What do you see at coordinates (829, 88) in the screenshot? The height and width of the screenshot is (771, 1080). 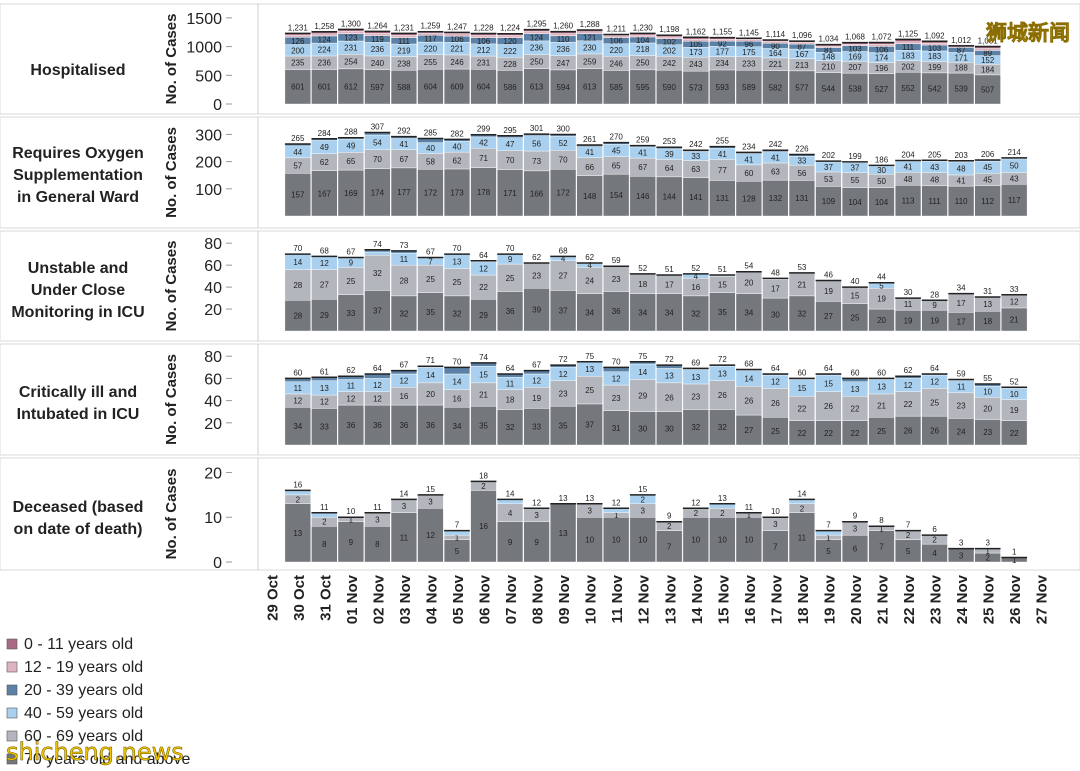 I see `segment-value-label: 544` at bounding box center [829, 88].